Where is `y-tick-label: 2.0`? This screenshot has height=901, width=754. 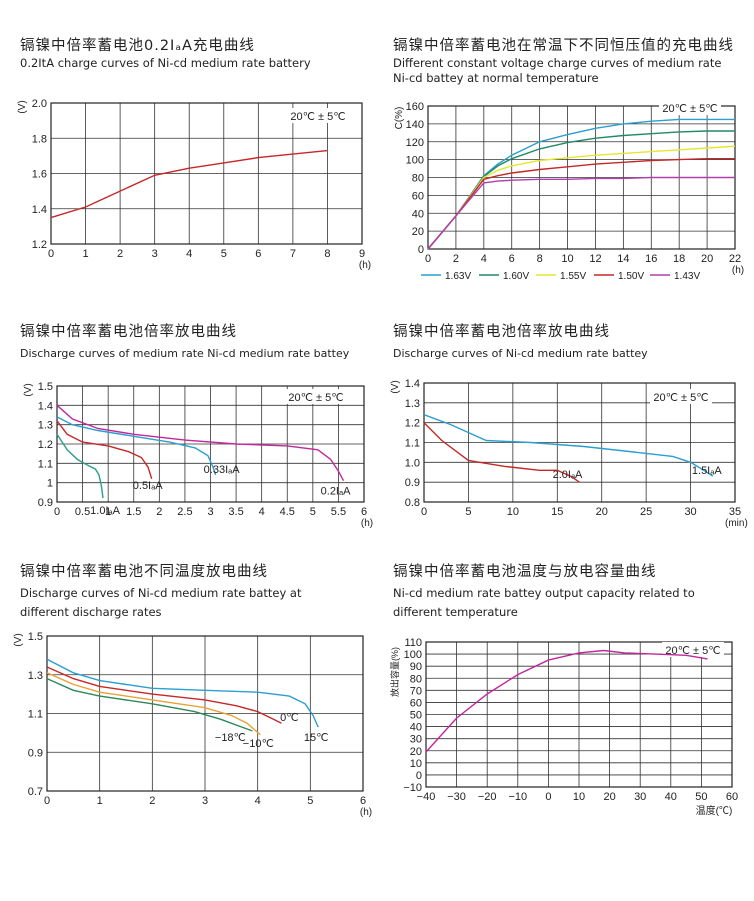 y-tick-label: 2.0 is located at coordinates (39, 104).